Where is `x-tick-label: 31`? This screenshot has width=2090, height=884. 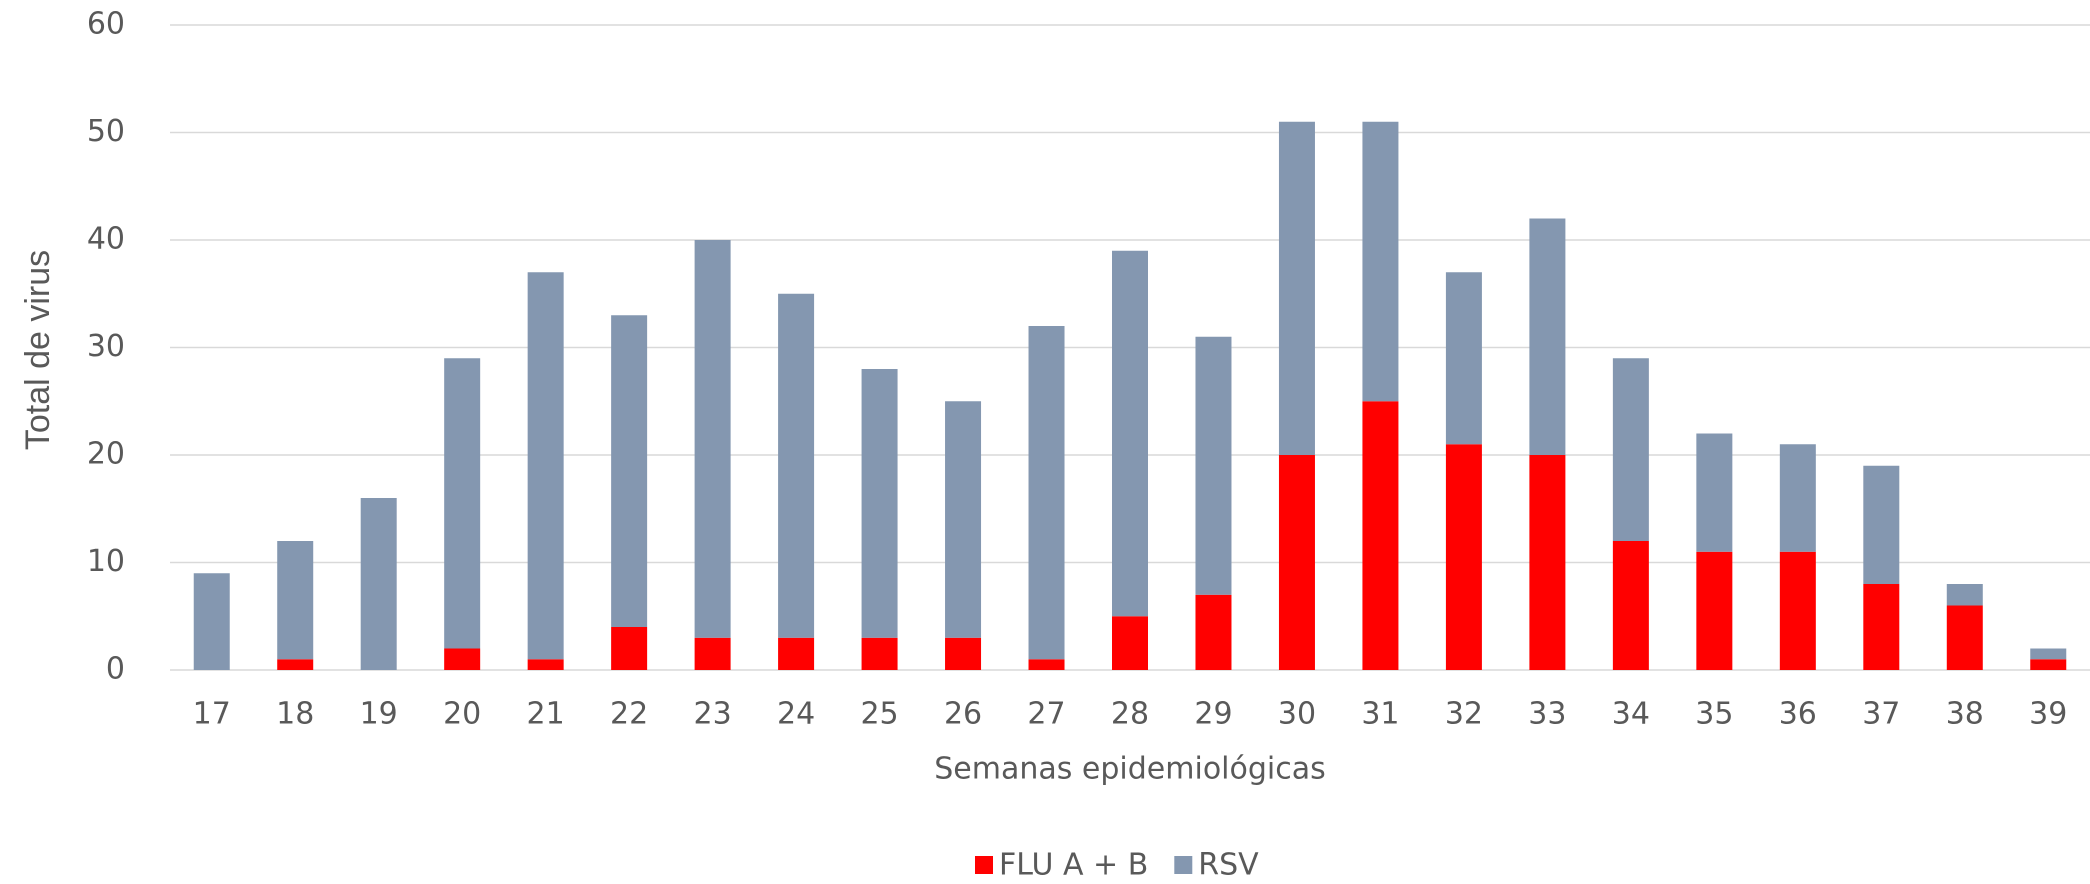
x-tick-label: 31 is located at coordinates (1380, 714).